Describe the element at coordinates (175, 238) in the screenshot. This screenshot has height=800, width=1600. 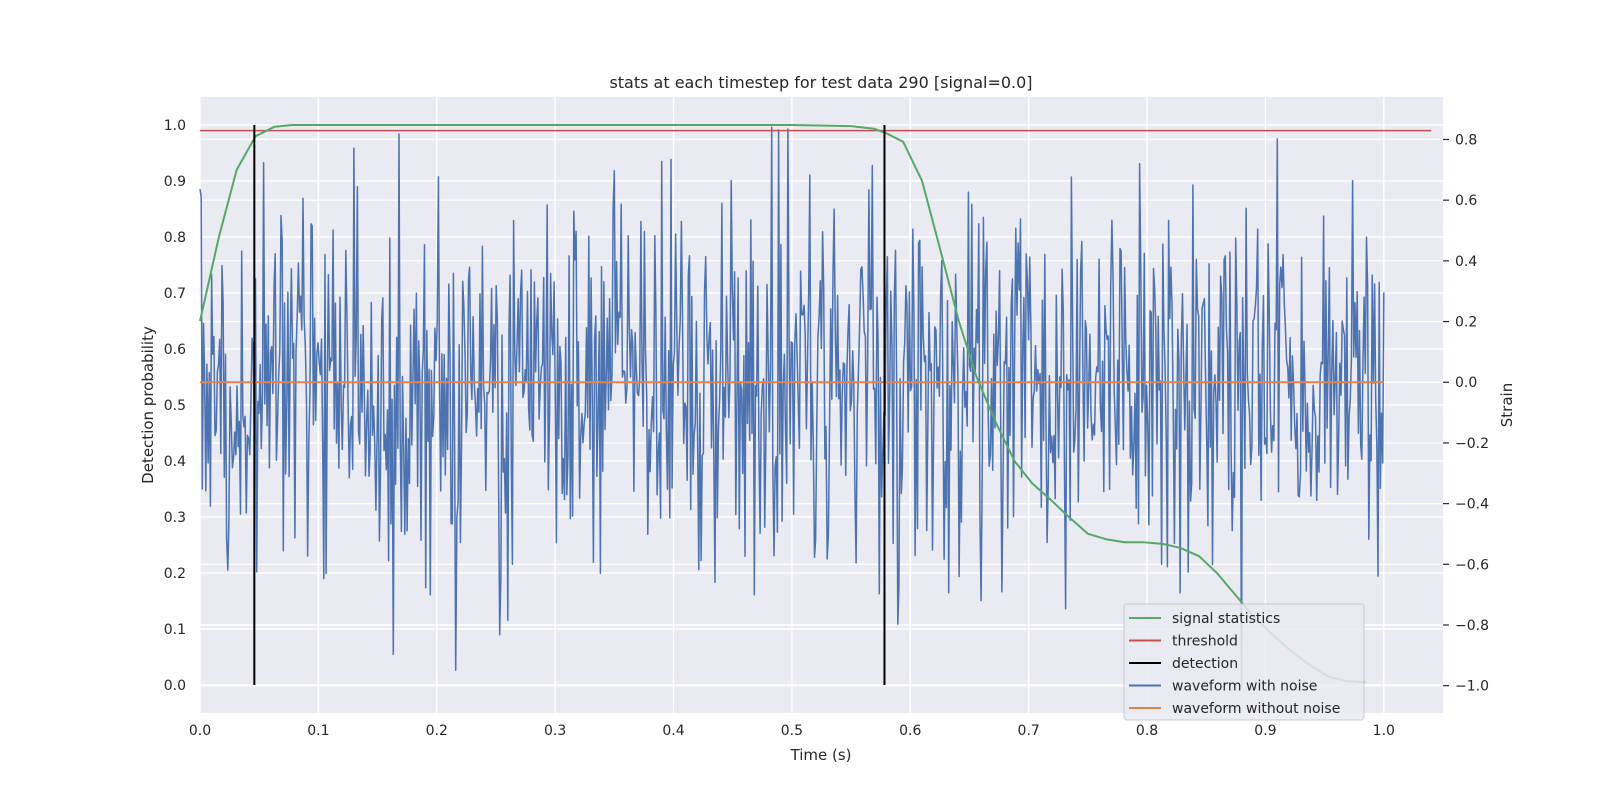
I see `y-left-tick-label: 0.8` at that location.